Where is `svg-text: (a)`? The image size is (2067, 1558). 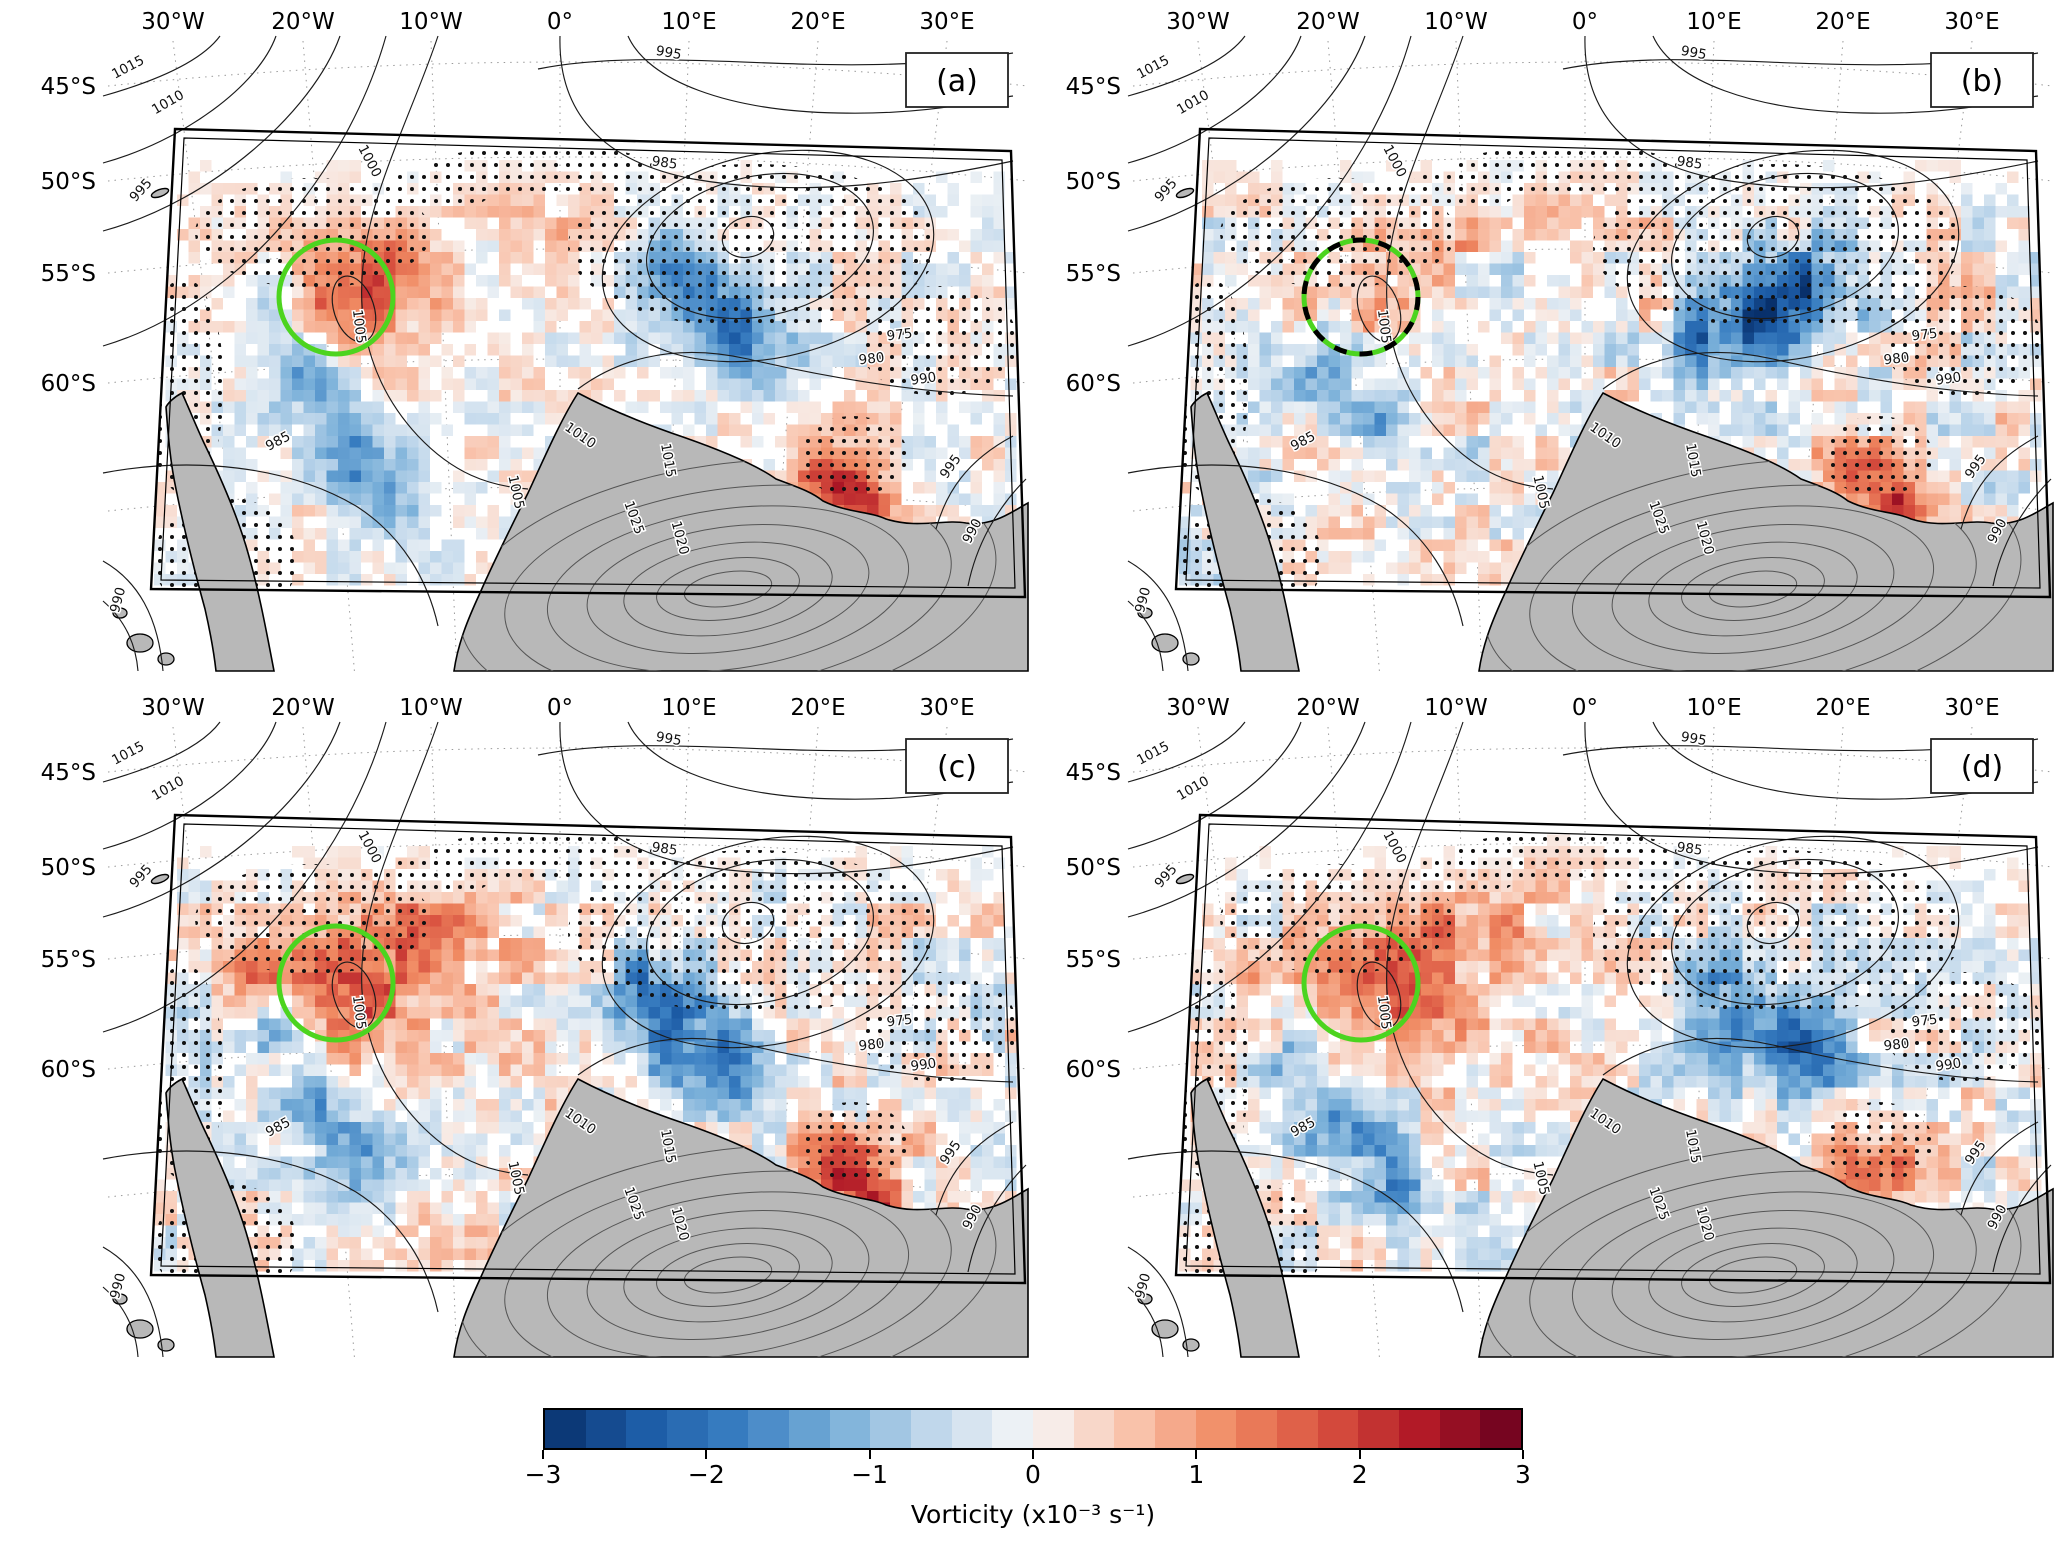
svg-text: (a) is located at coordinates (957, 81).